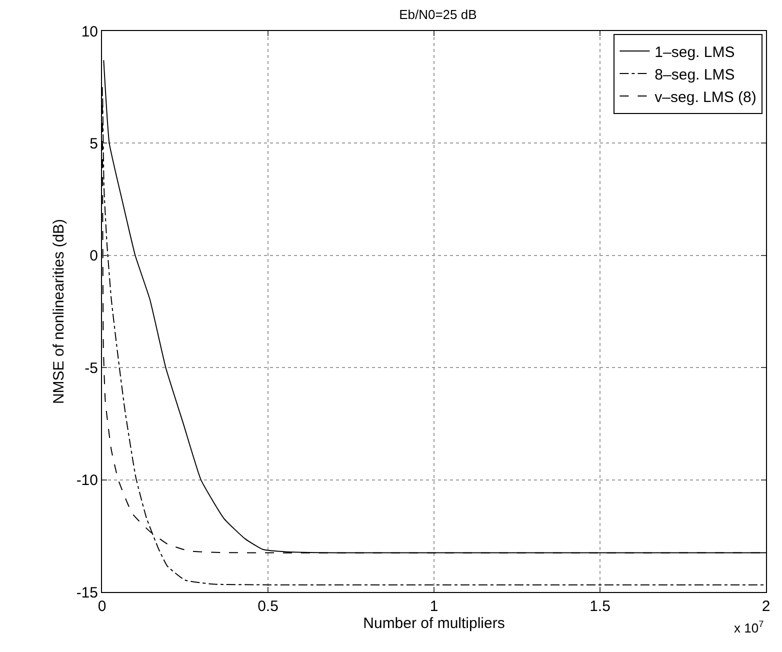 This screenshot has height=652, width=782. What do you see at coordinates (766, 606) in the screenshot?
I see `x-tick-label: 2` at bounding box center [766, 606].